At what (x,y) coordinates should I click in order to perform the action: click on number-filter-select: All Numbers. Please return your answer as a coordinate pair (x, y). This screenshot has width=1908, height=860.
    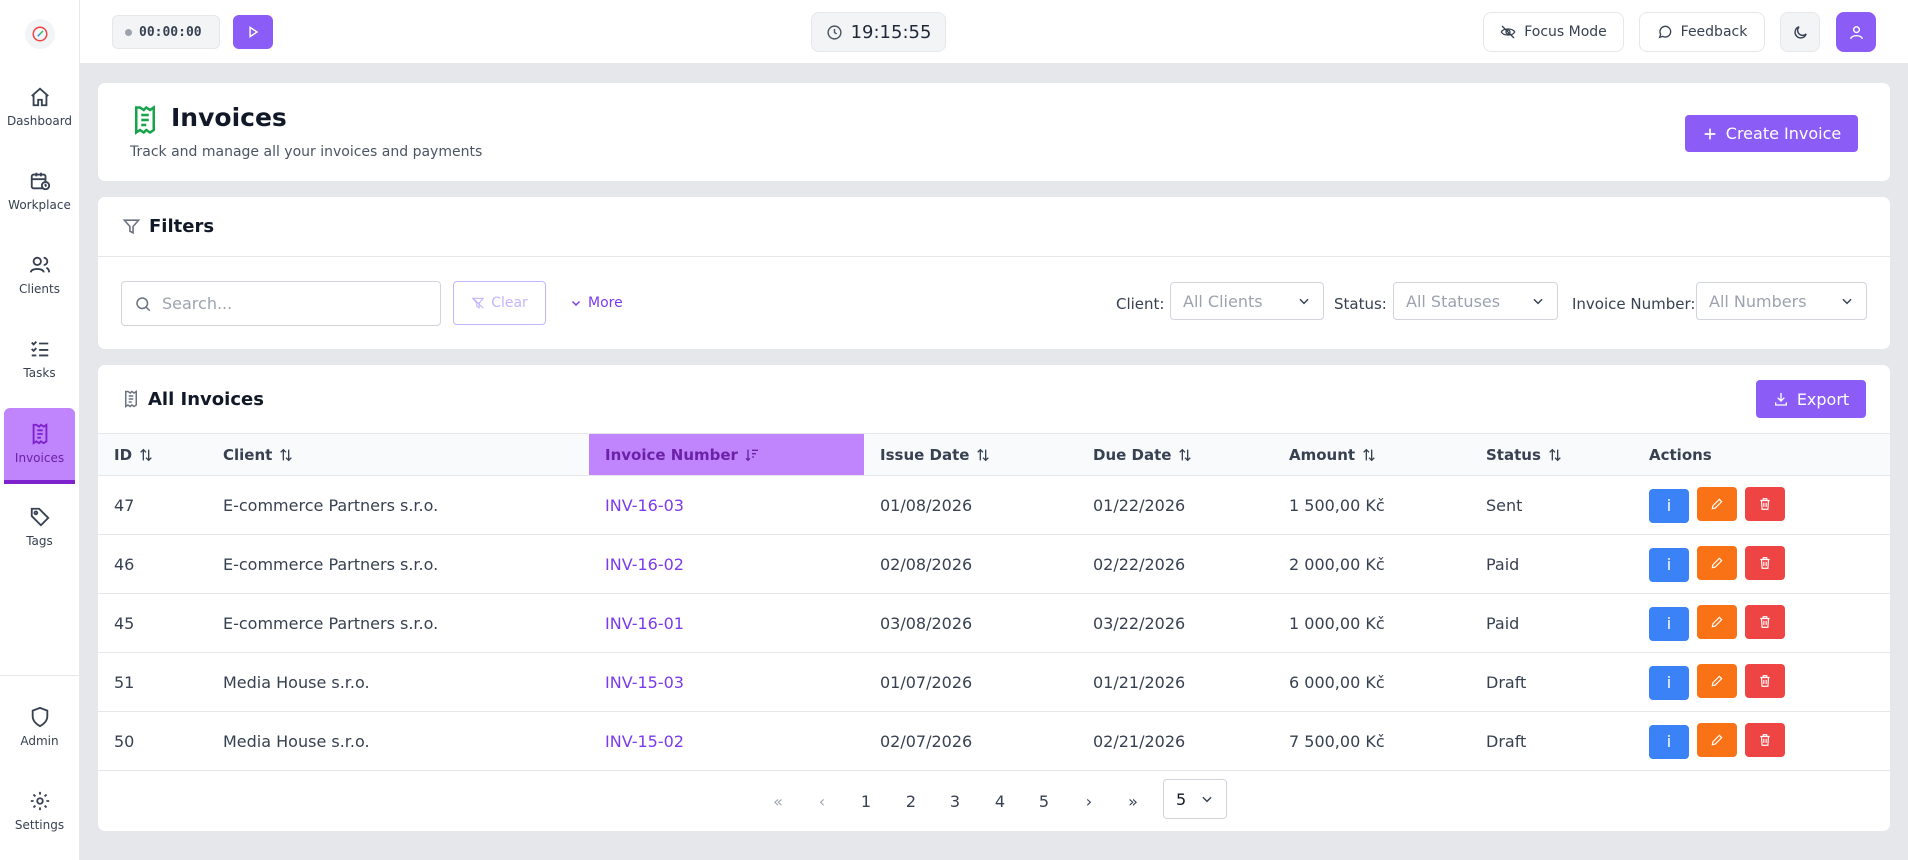
    Looking at the image, I should click on (1781, 301).